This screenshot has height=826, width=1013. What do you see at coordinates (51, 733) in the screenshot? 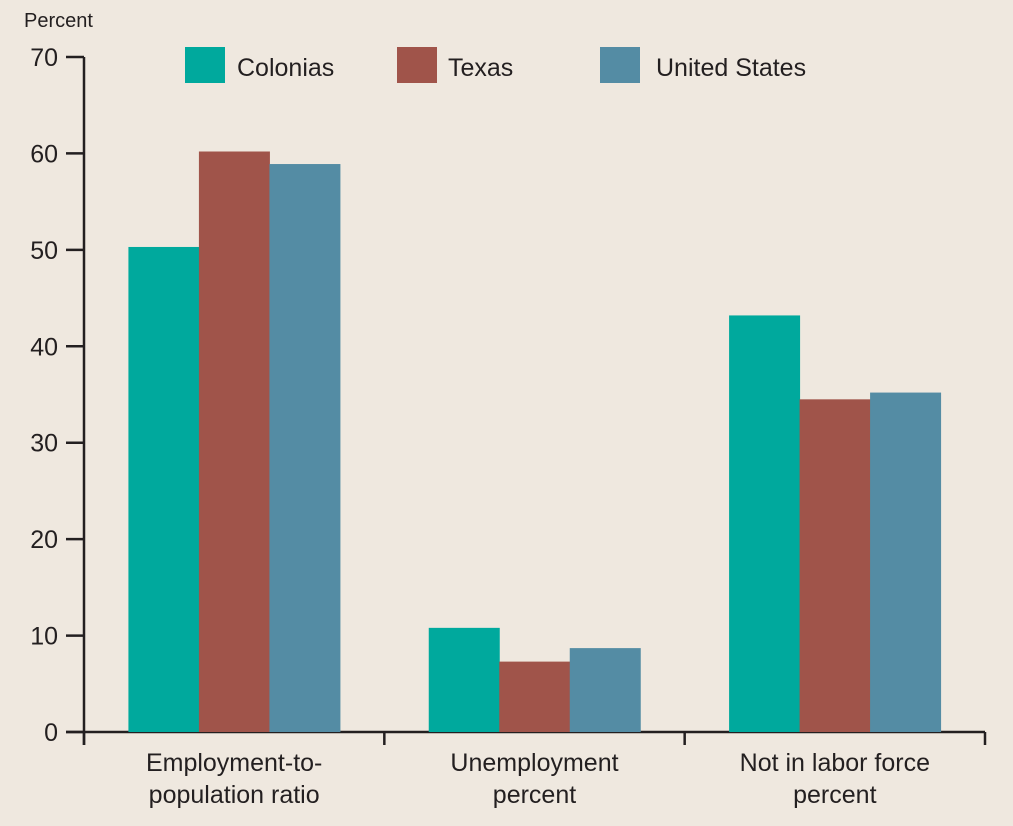
I see `y-tick-label: 0` at bounding box center [51, 733].